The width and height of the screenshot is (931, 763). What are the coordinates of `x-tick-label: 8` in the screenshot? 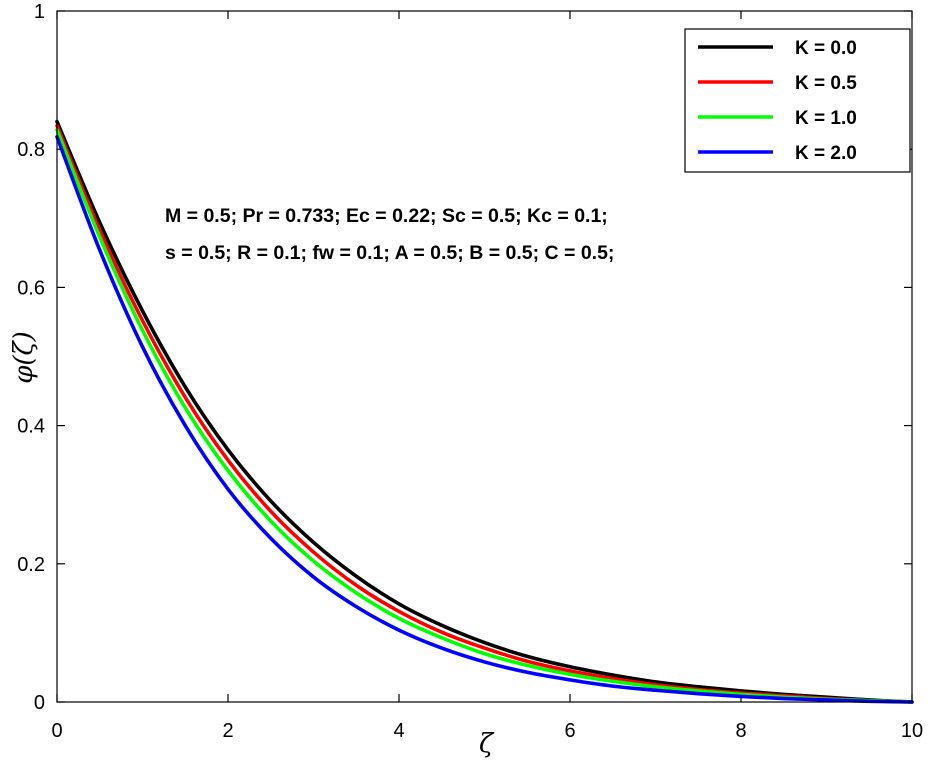 It's located at (740, 731).